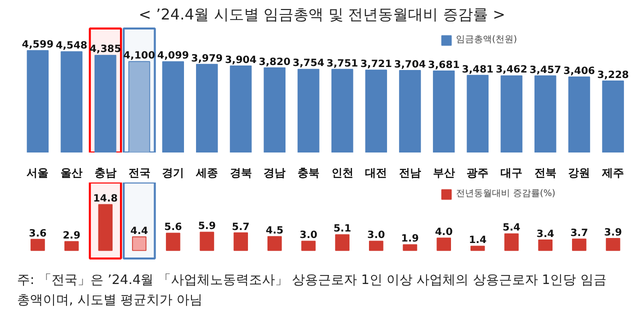 The height and width of the screenshot is (331, 643). Describe the element at coordinates (105, 173) in the screenshot. I see `x-tick-label: 충남` at that location.